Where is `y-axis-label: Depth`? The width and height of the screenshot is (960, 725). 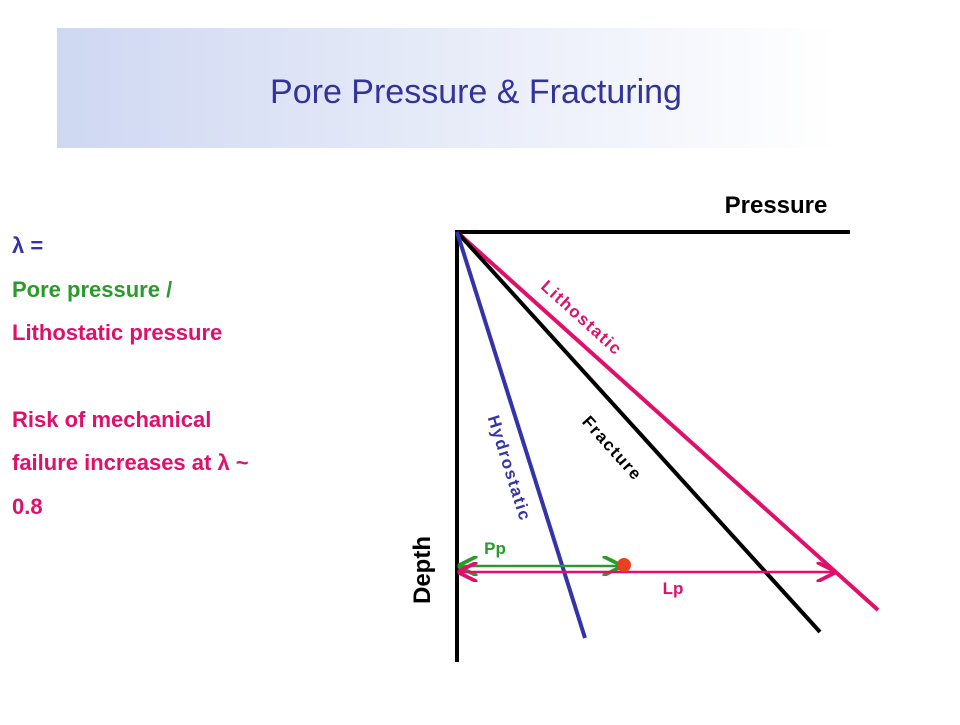
y-axis-label: Depth is located at coordinates (422, 570).